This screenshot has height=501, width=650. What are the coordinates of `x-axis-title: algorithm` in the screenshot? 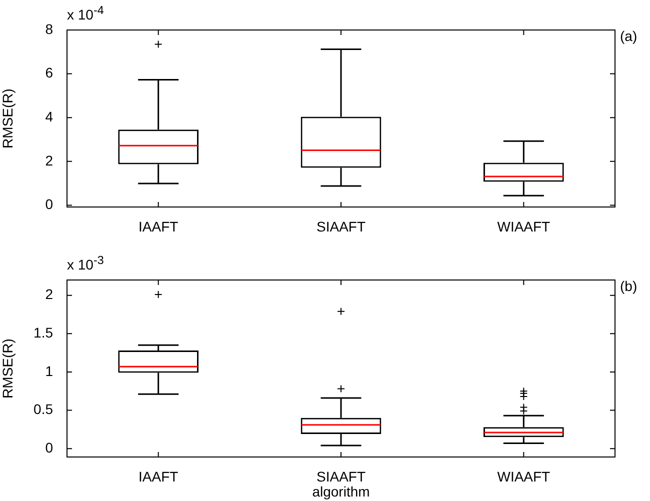 It's located at (341, 491).